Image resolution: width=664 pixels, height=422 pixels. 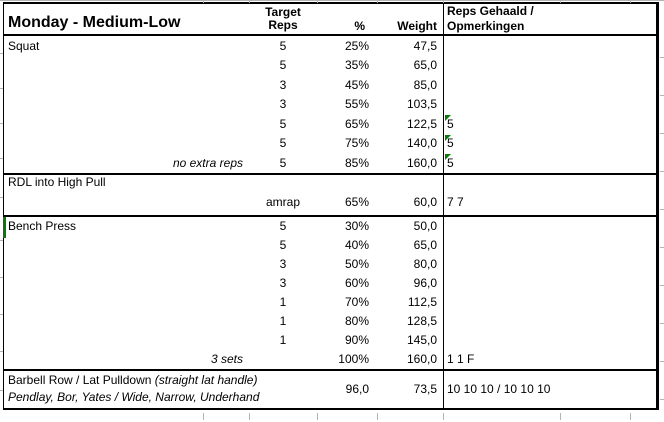 I want to click on cell-percent: 60%, so click(x=356, y=283).